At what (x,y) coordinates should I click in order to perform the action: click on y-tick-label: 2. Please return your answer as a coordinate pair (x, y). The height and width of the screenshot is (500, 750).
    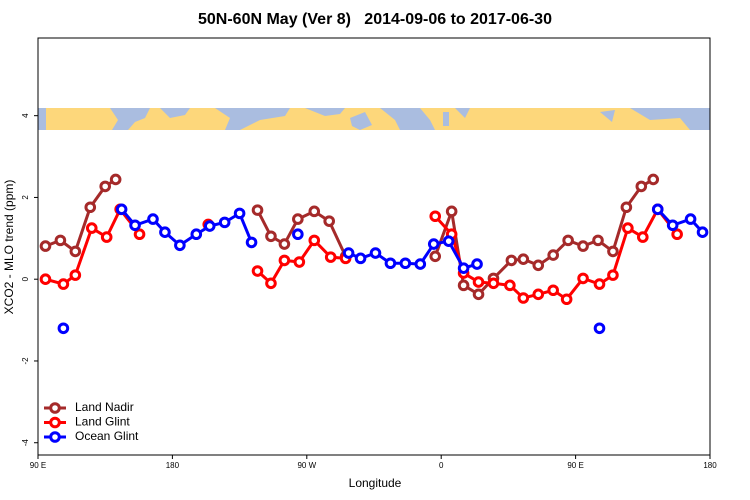
    Looking at the image, I should click on (25, 197).